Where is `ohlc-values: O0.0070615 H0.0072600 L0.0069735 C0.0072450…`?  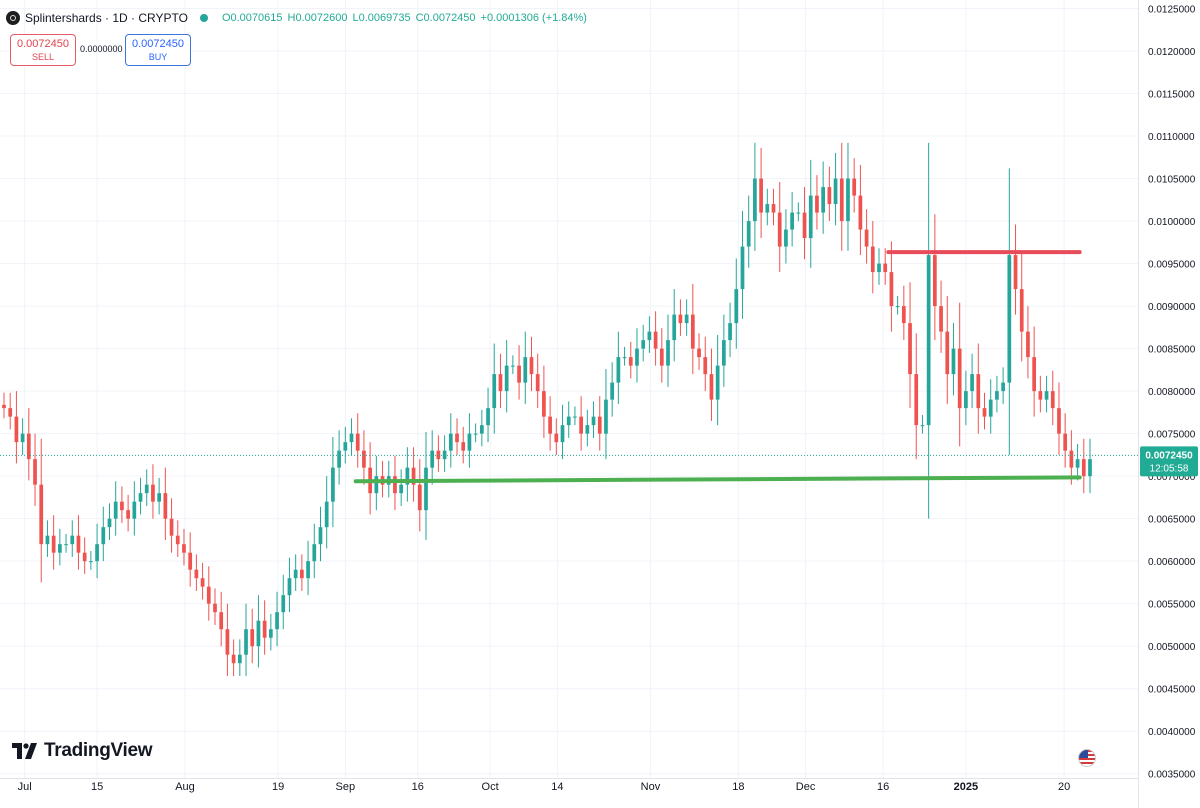
ohlc-values: O0.0070615 H0.0072600 L0.0069735 C0.0072450… is located at coordinates (407, 18).